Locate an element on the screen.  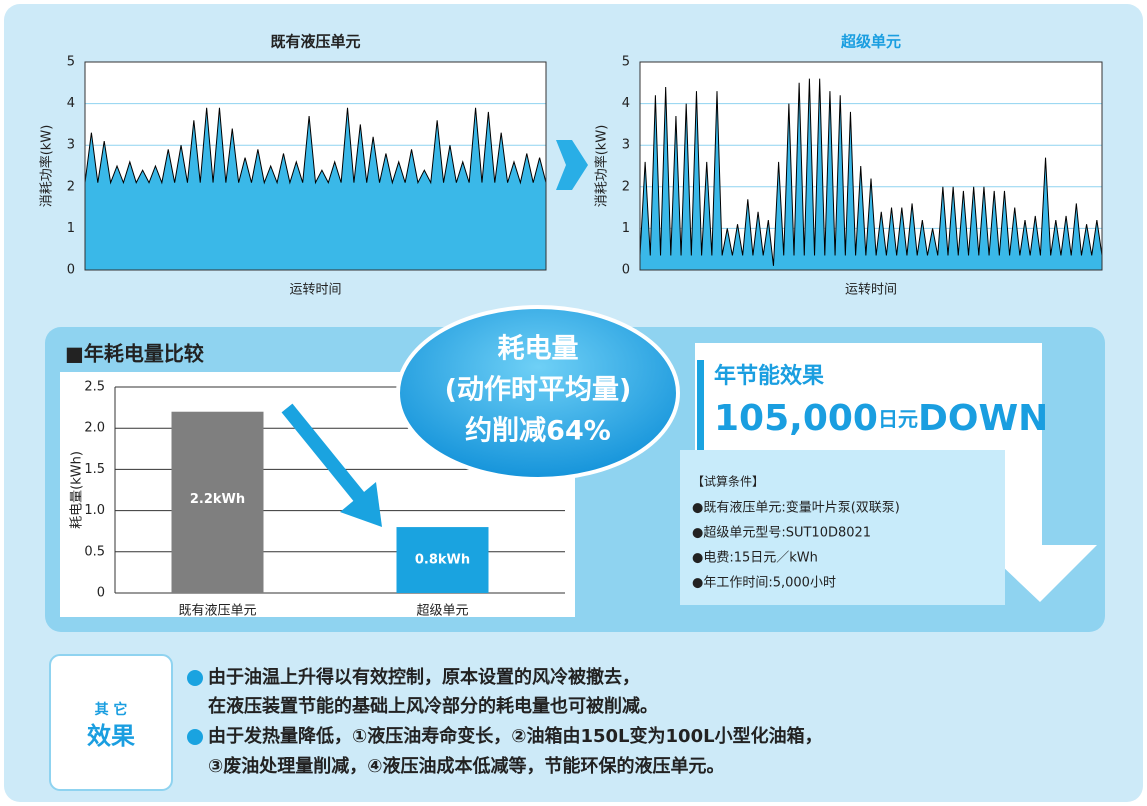
suffix: DOWN is located at coordinates (983, 418).